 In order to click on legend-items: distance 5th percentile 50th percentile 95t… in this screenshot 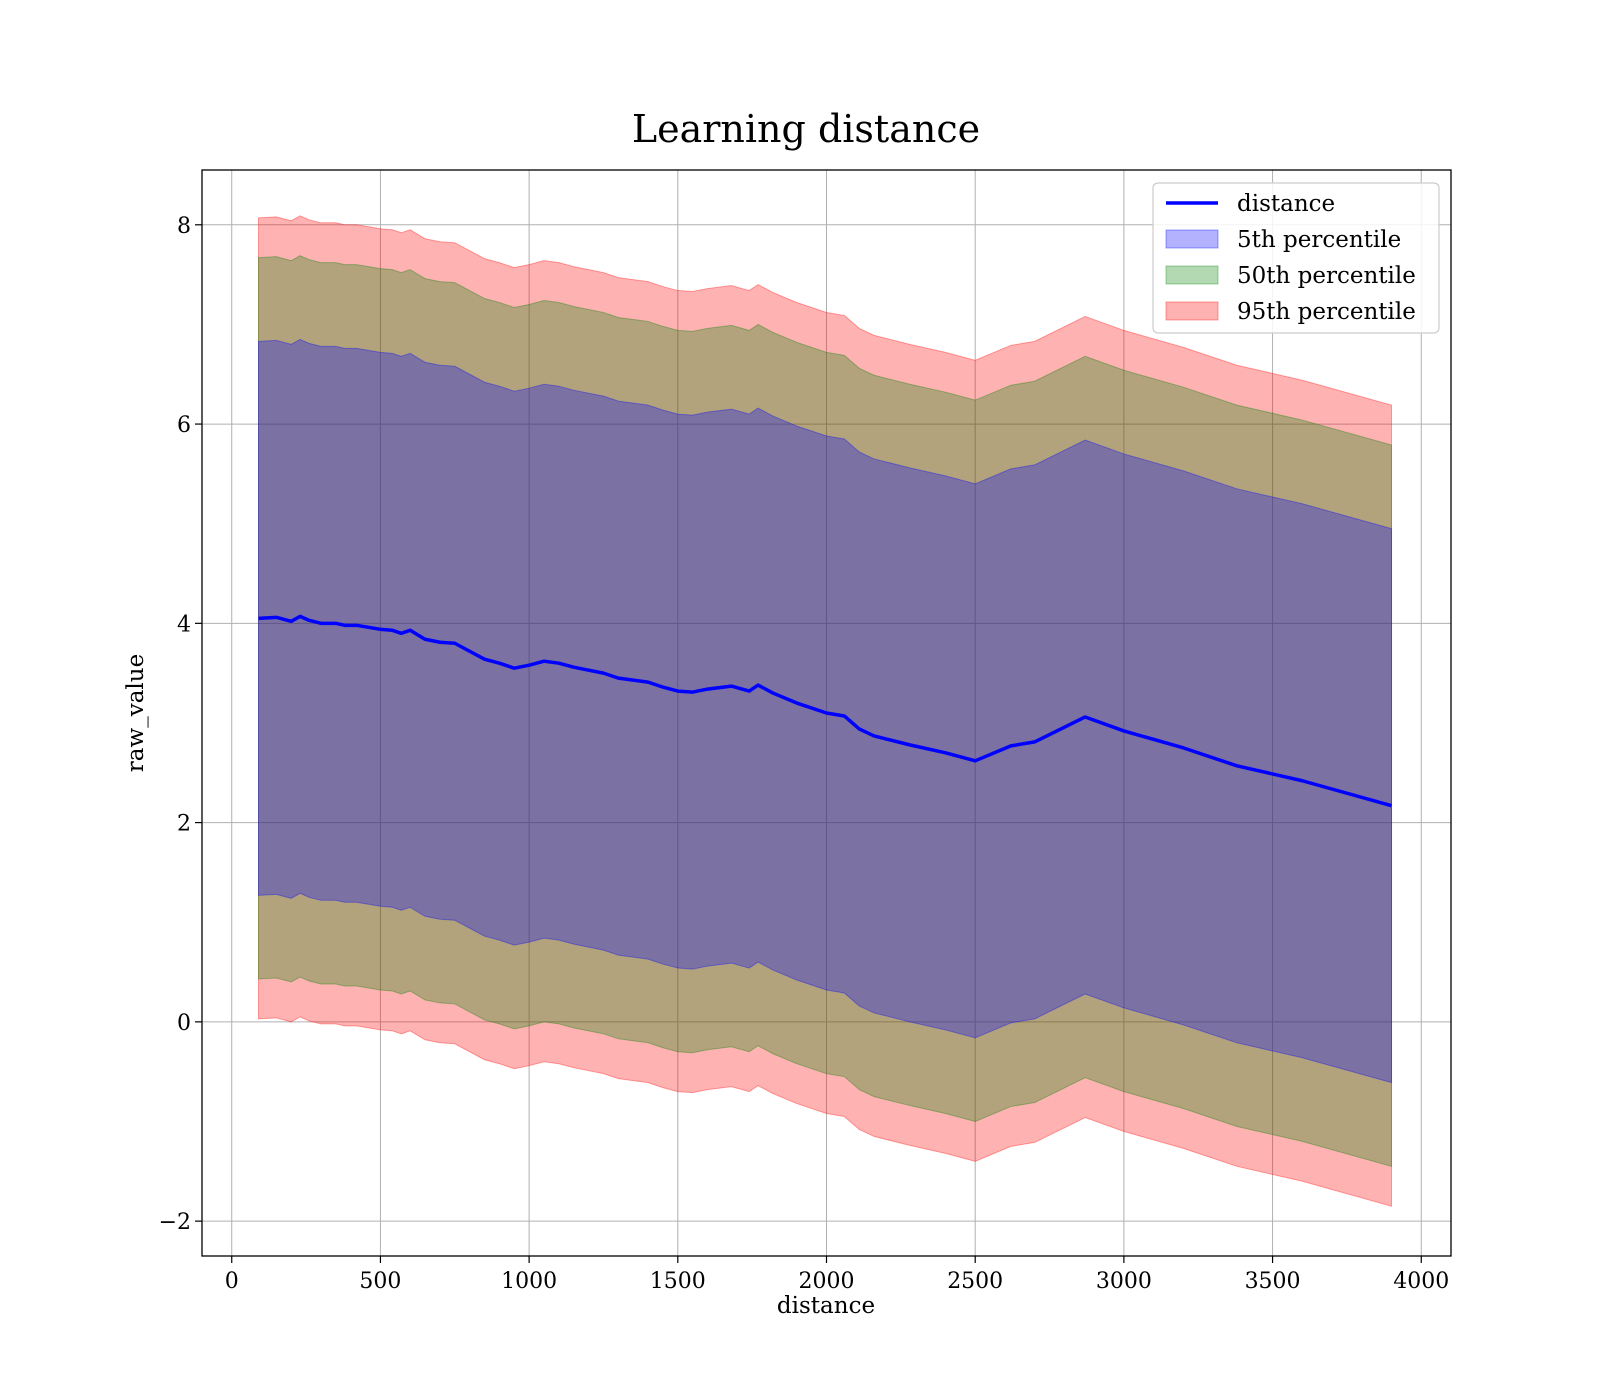, I will do `click(1290, 258)`.